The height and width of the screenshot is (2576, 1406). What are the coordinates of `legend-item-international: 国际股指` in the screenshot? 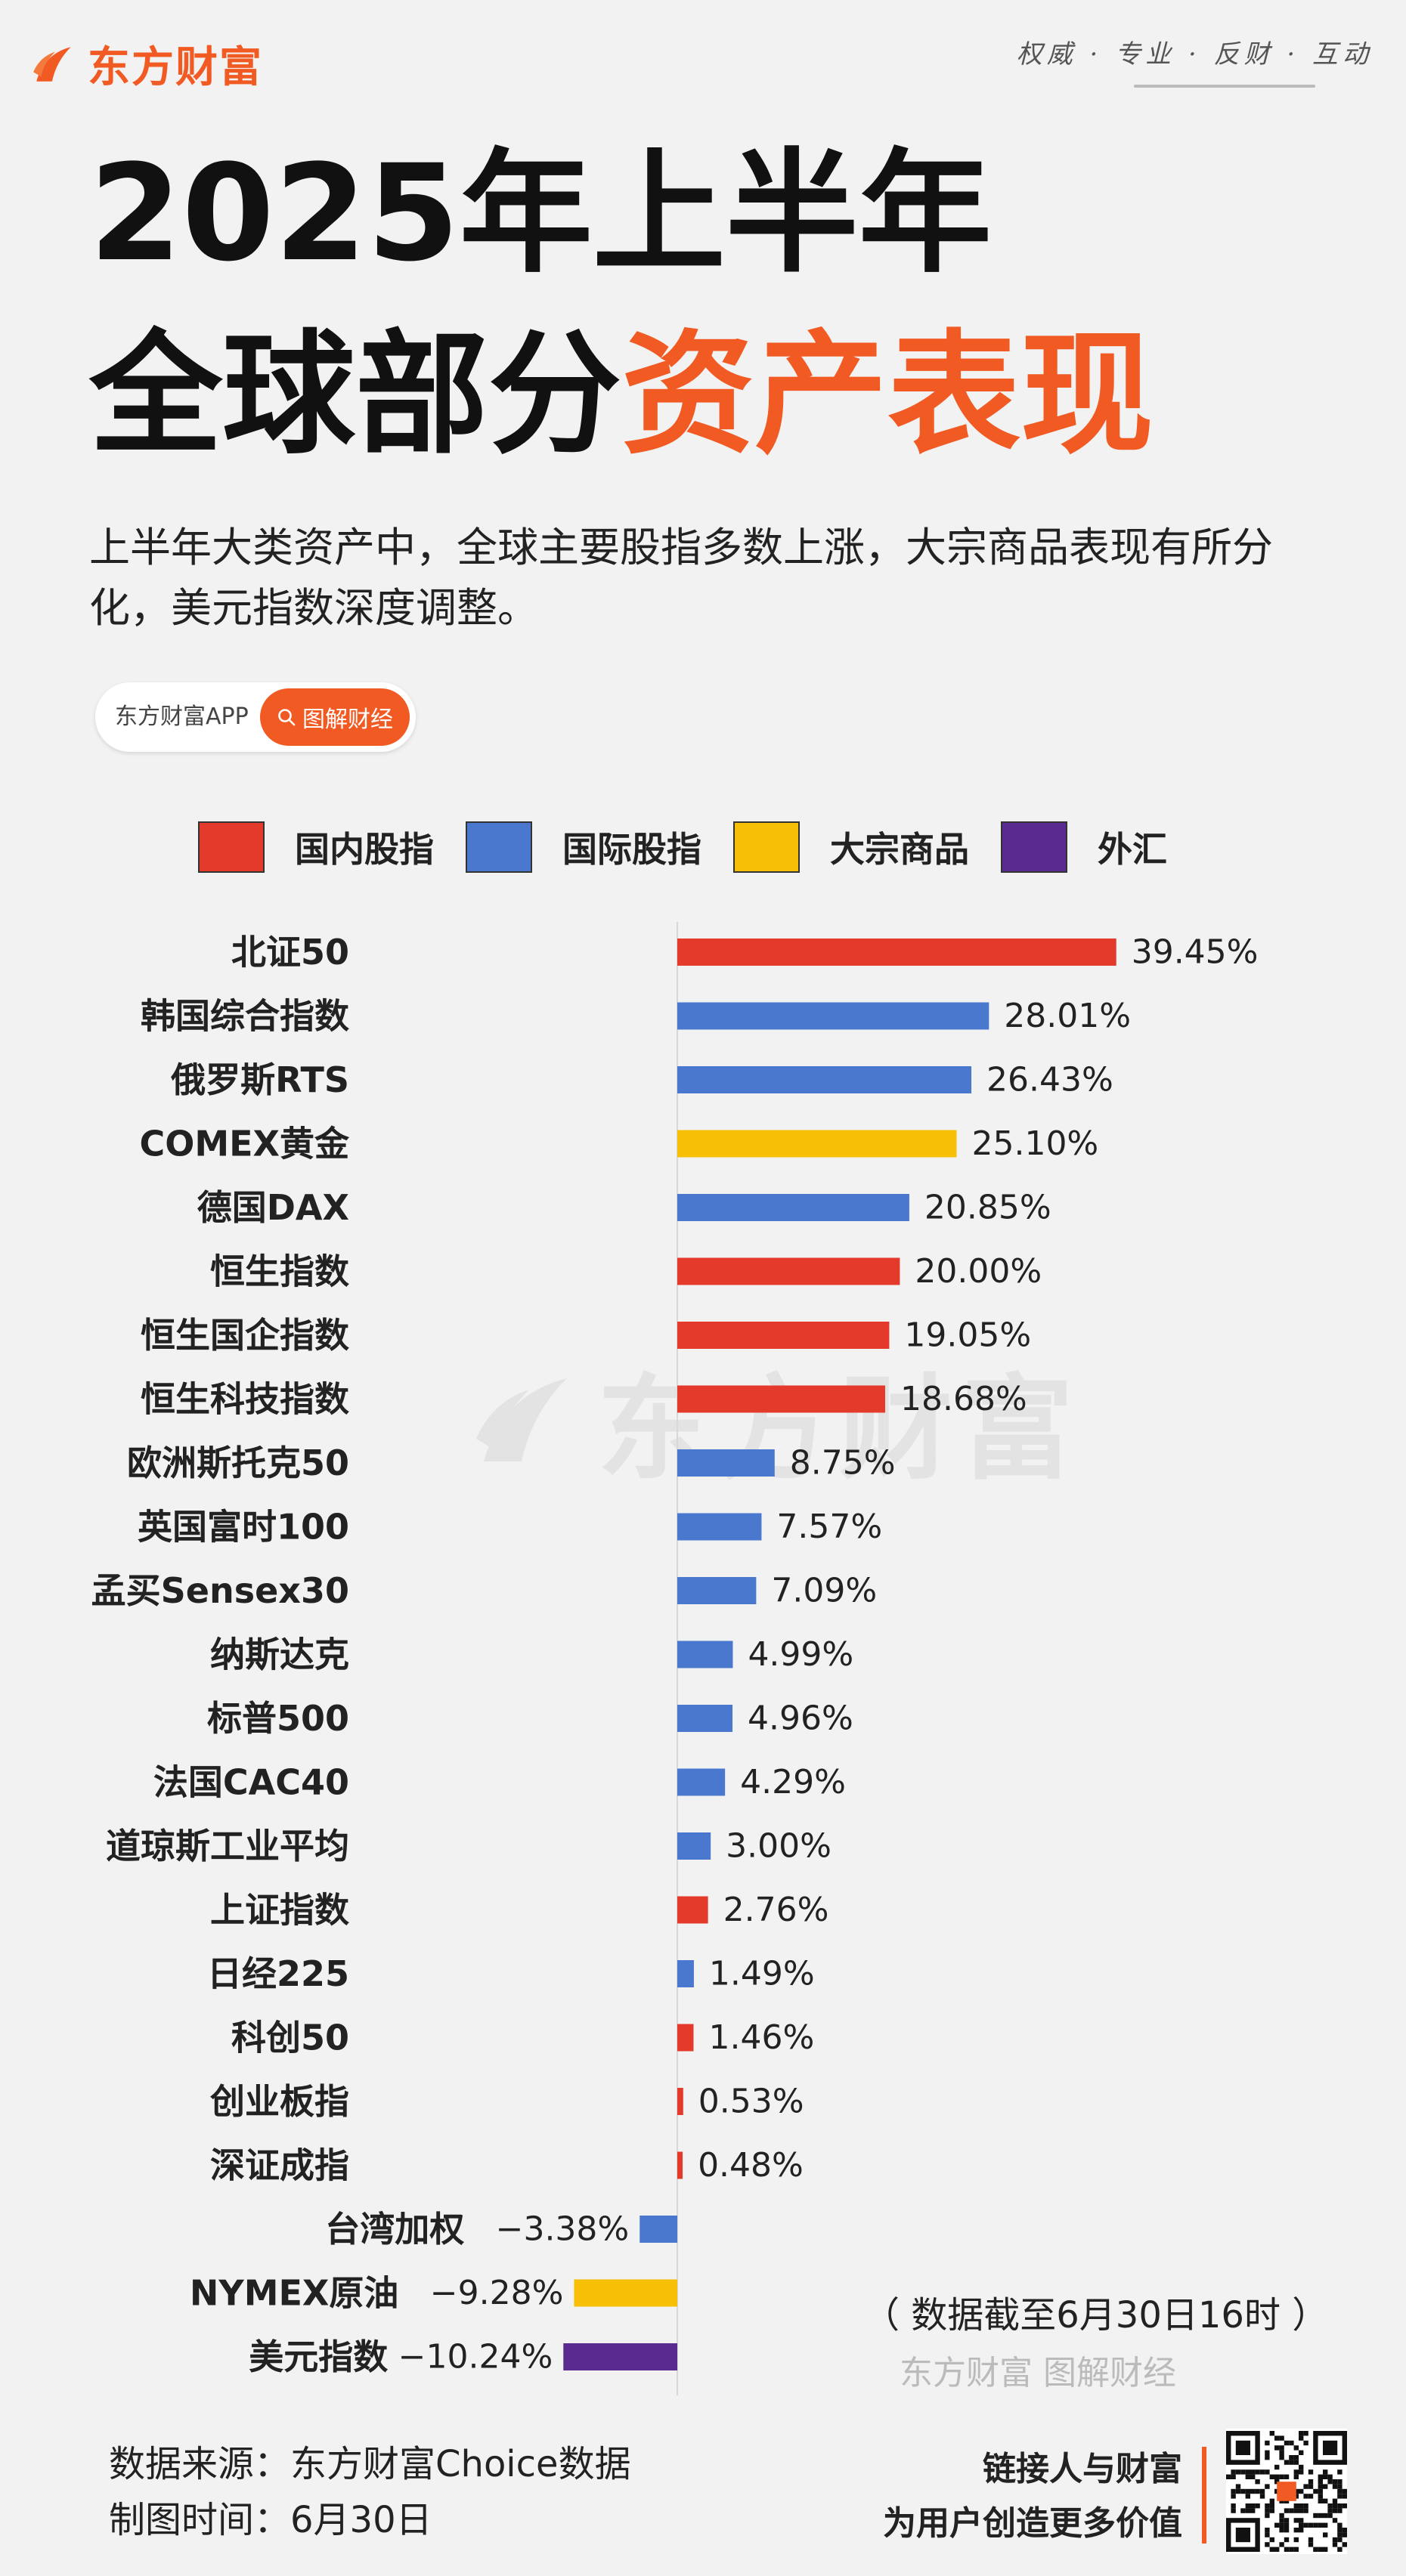 It's located at (583, 847).